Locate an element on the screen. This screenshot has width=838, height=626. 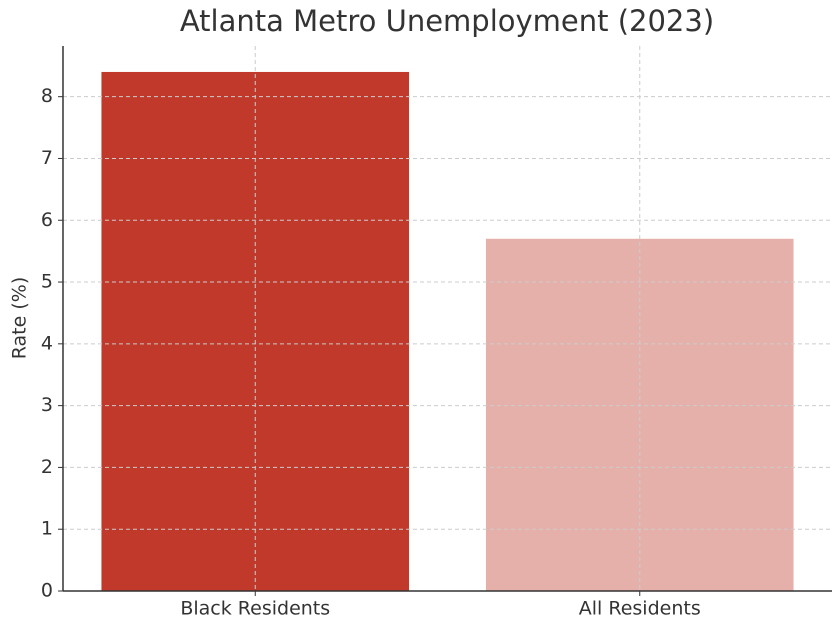
y-tick-label: 0 is located at coordinates (47, 591).